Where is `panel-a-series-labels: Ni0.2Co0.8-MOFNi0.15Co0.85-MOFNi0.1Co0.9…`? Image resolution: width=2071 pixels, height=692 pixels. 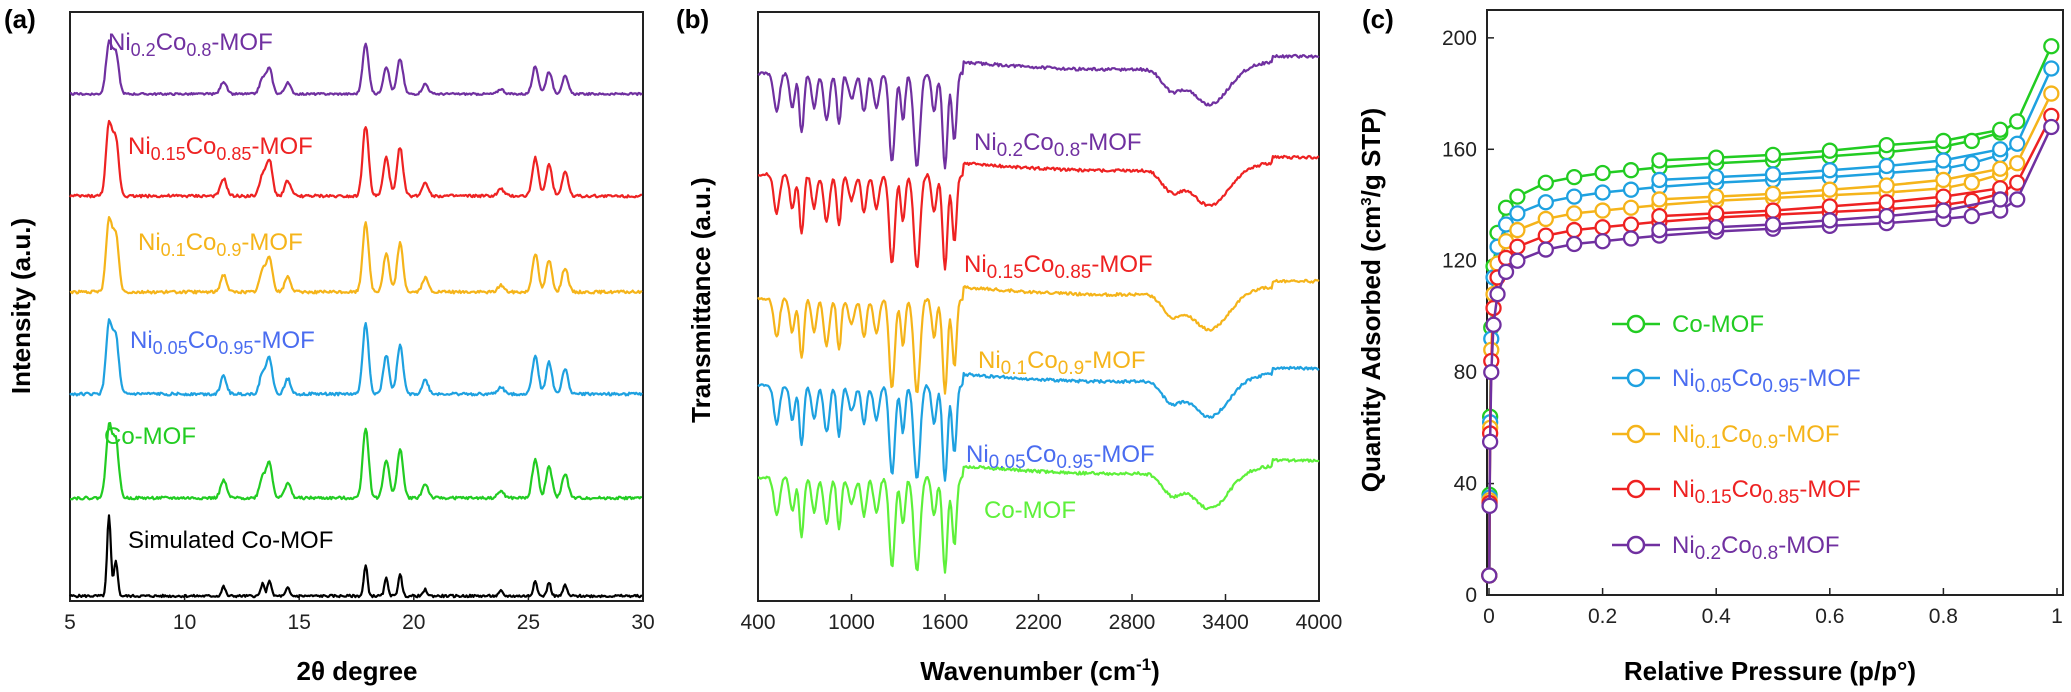 panel-a-series-labels: Ni0.2Co0.8-MOFNi0.15Co0.85-MOFNi0.1Co0.9… is located at coordinates (218, 291).